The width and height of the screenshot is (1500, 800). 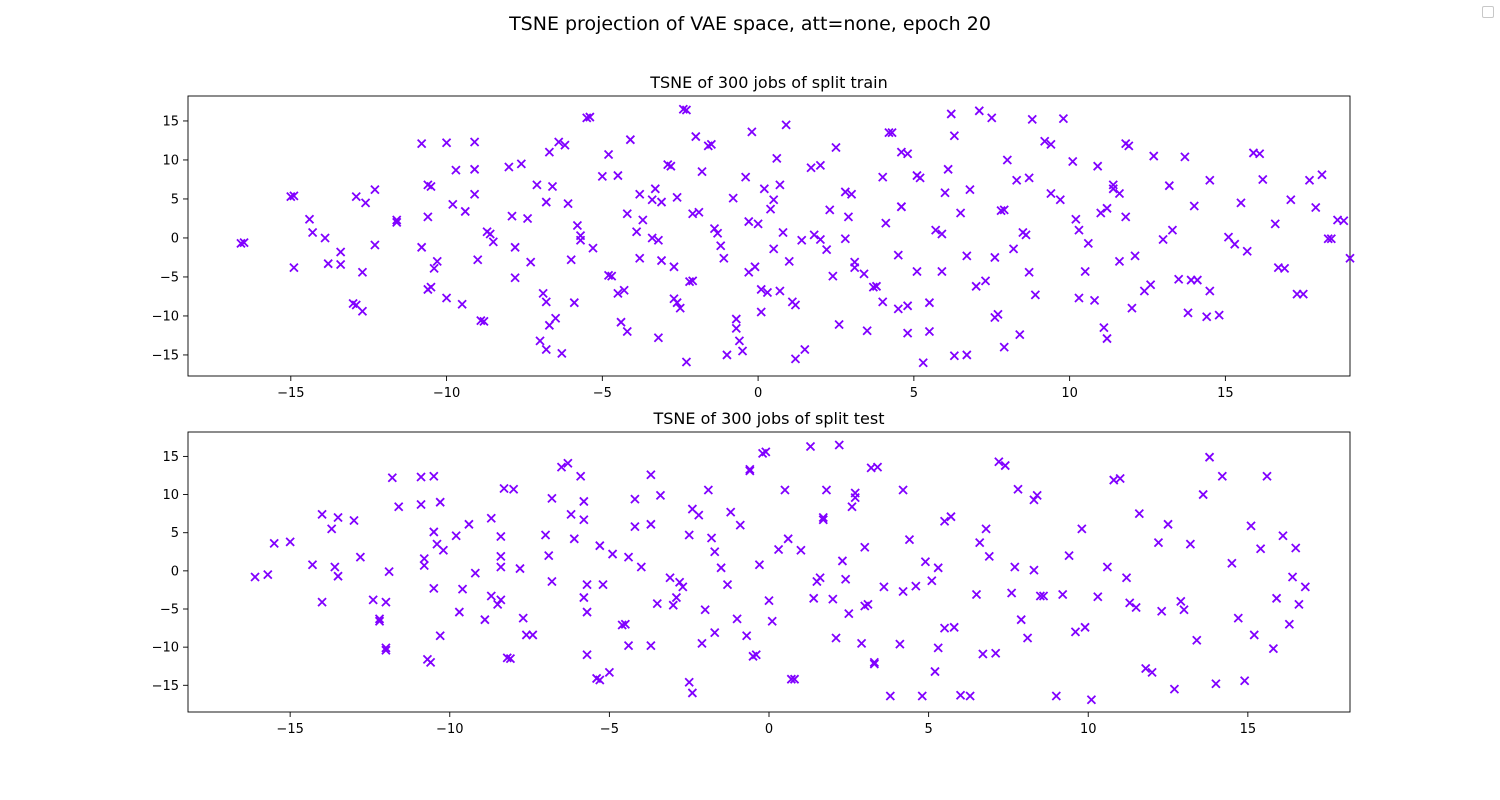 I want to click on test-xtick-label: −10, so click(x=449, y=729).